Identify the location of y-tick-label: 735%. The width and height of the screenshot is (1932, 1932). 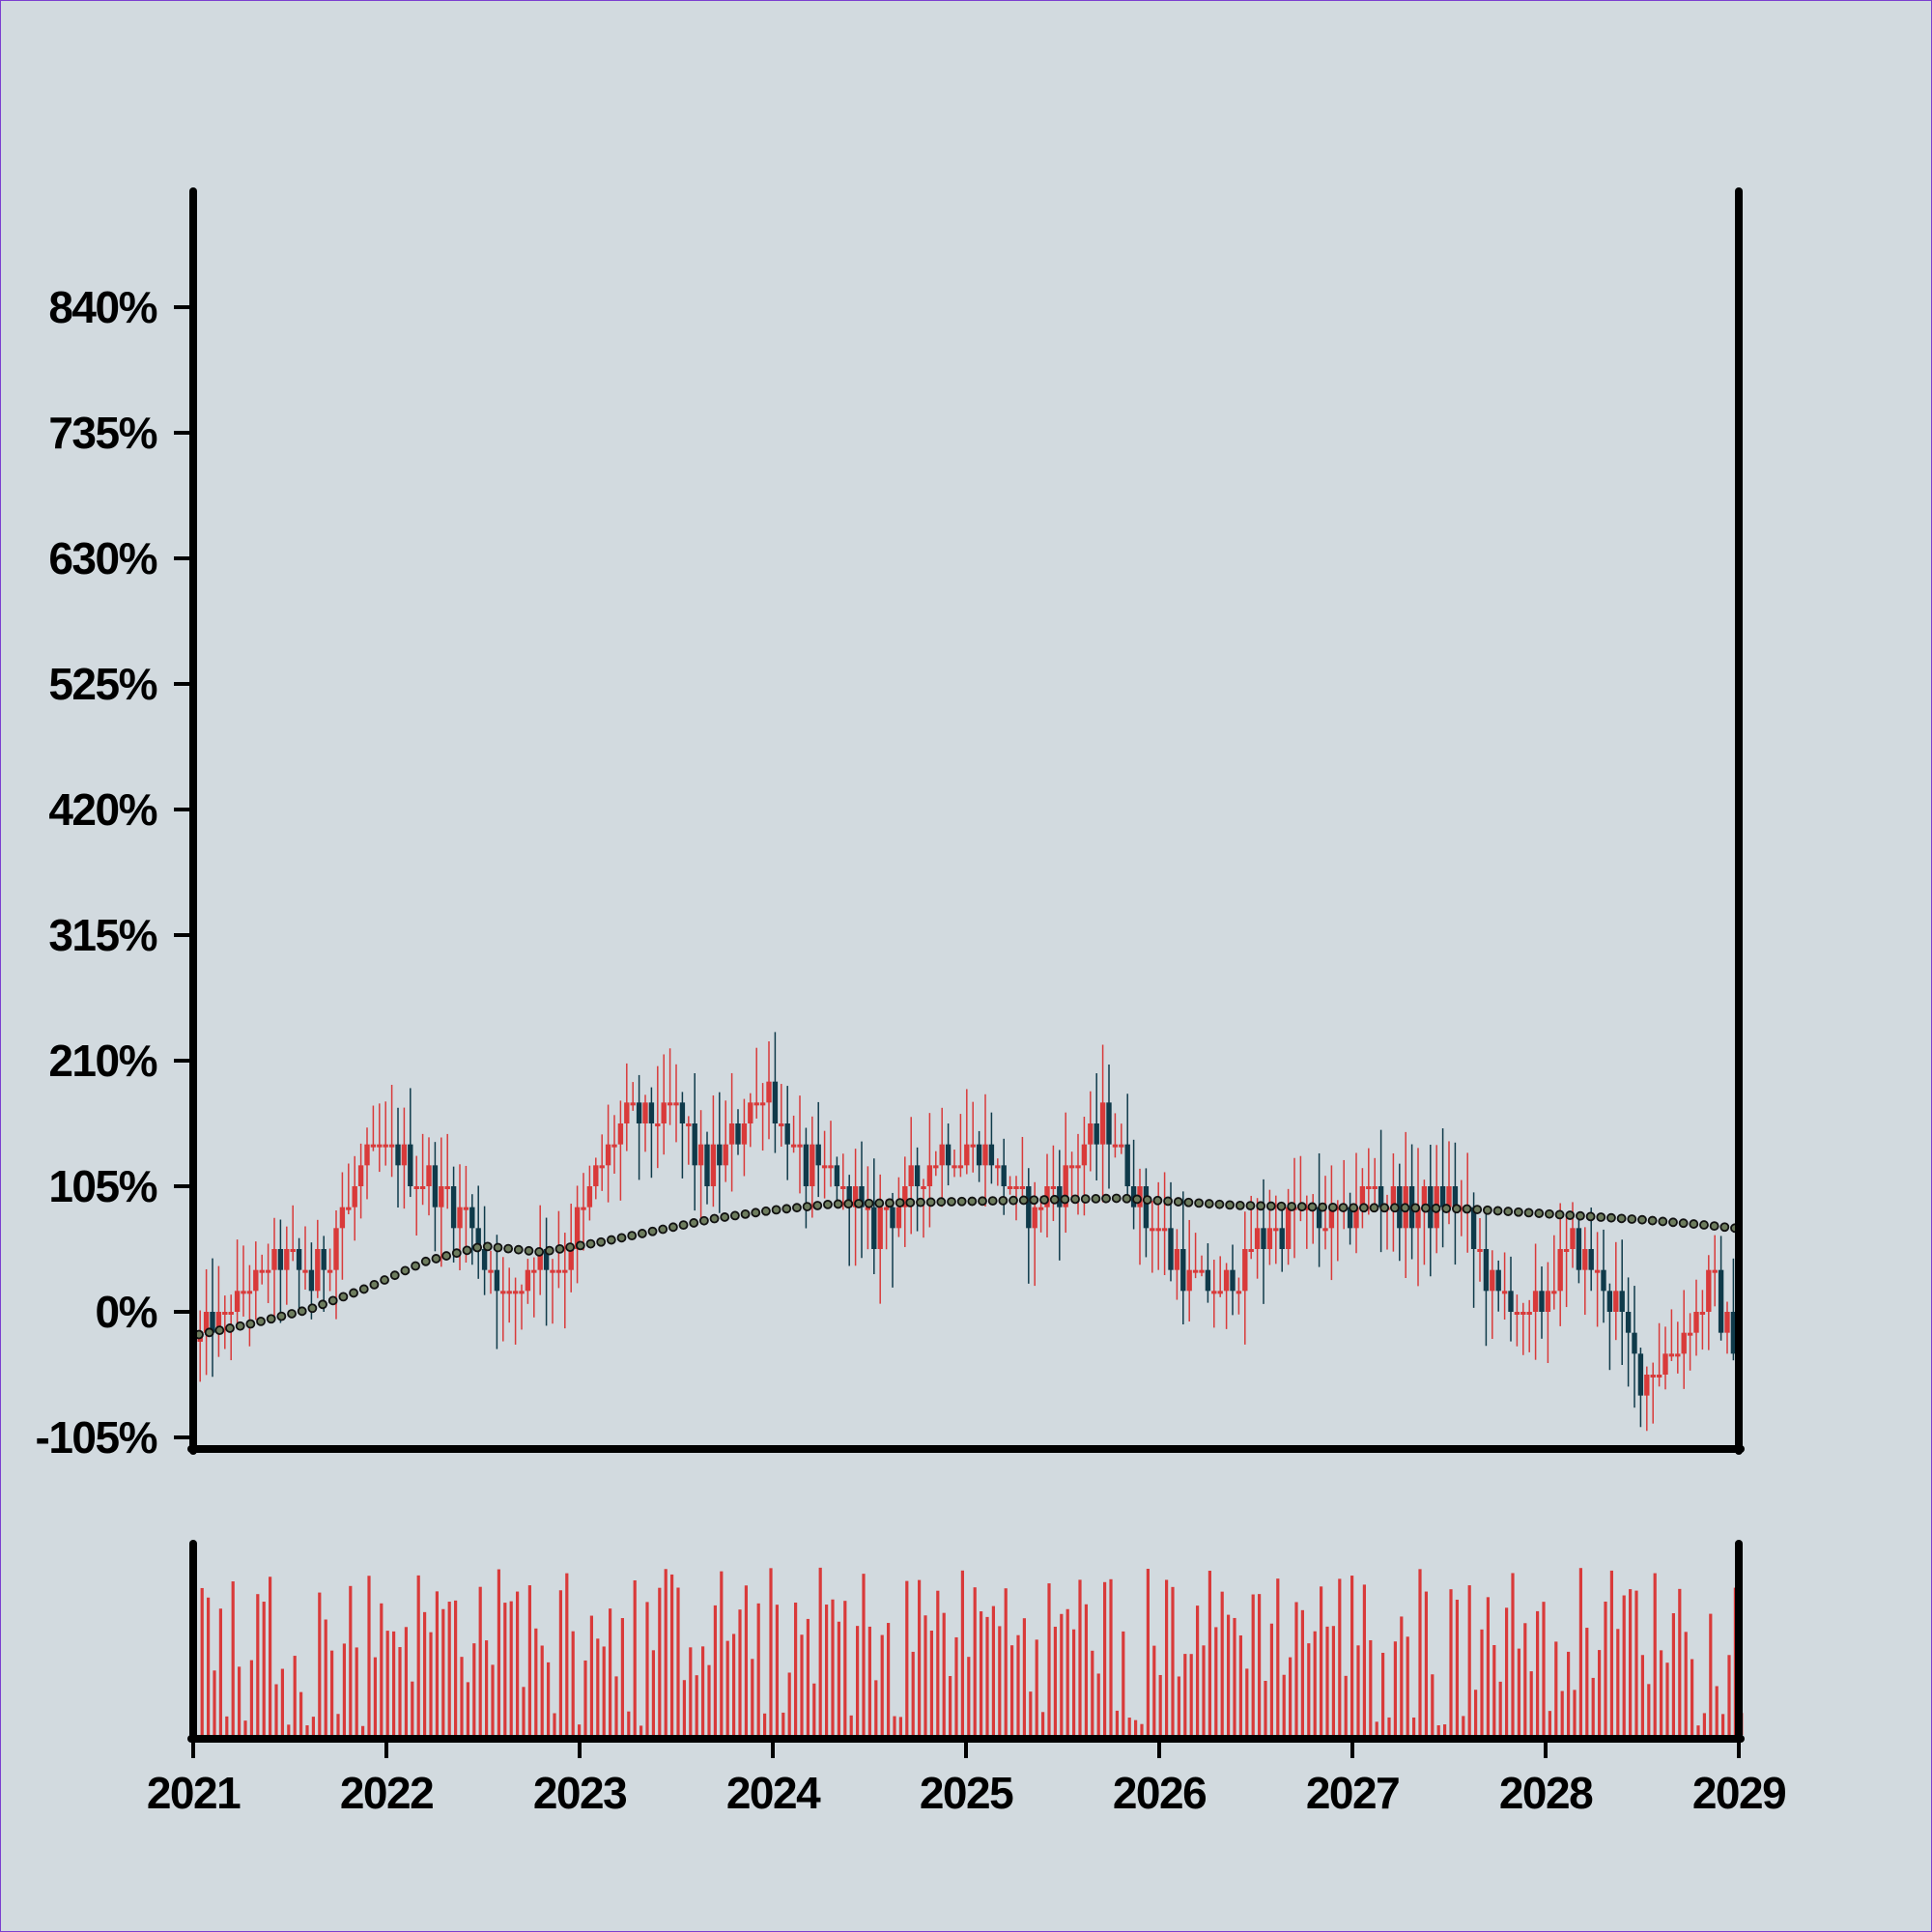
(102, 433).